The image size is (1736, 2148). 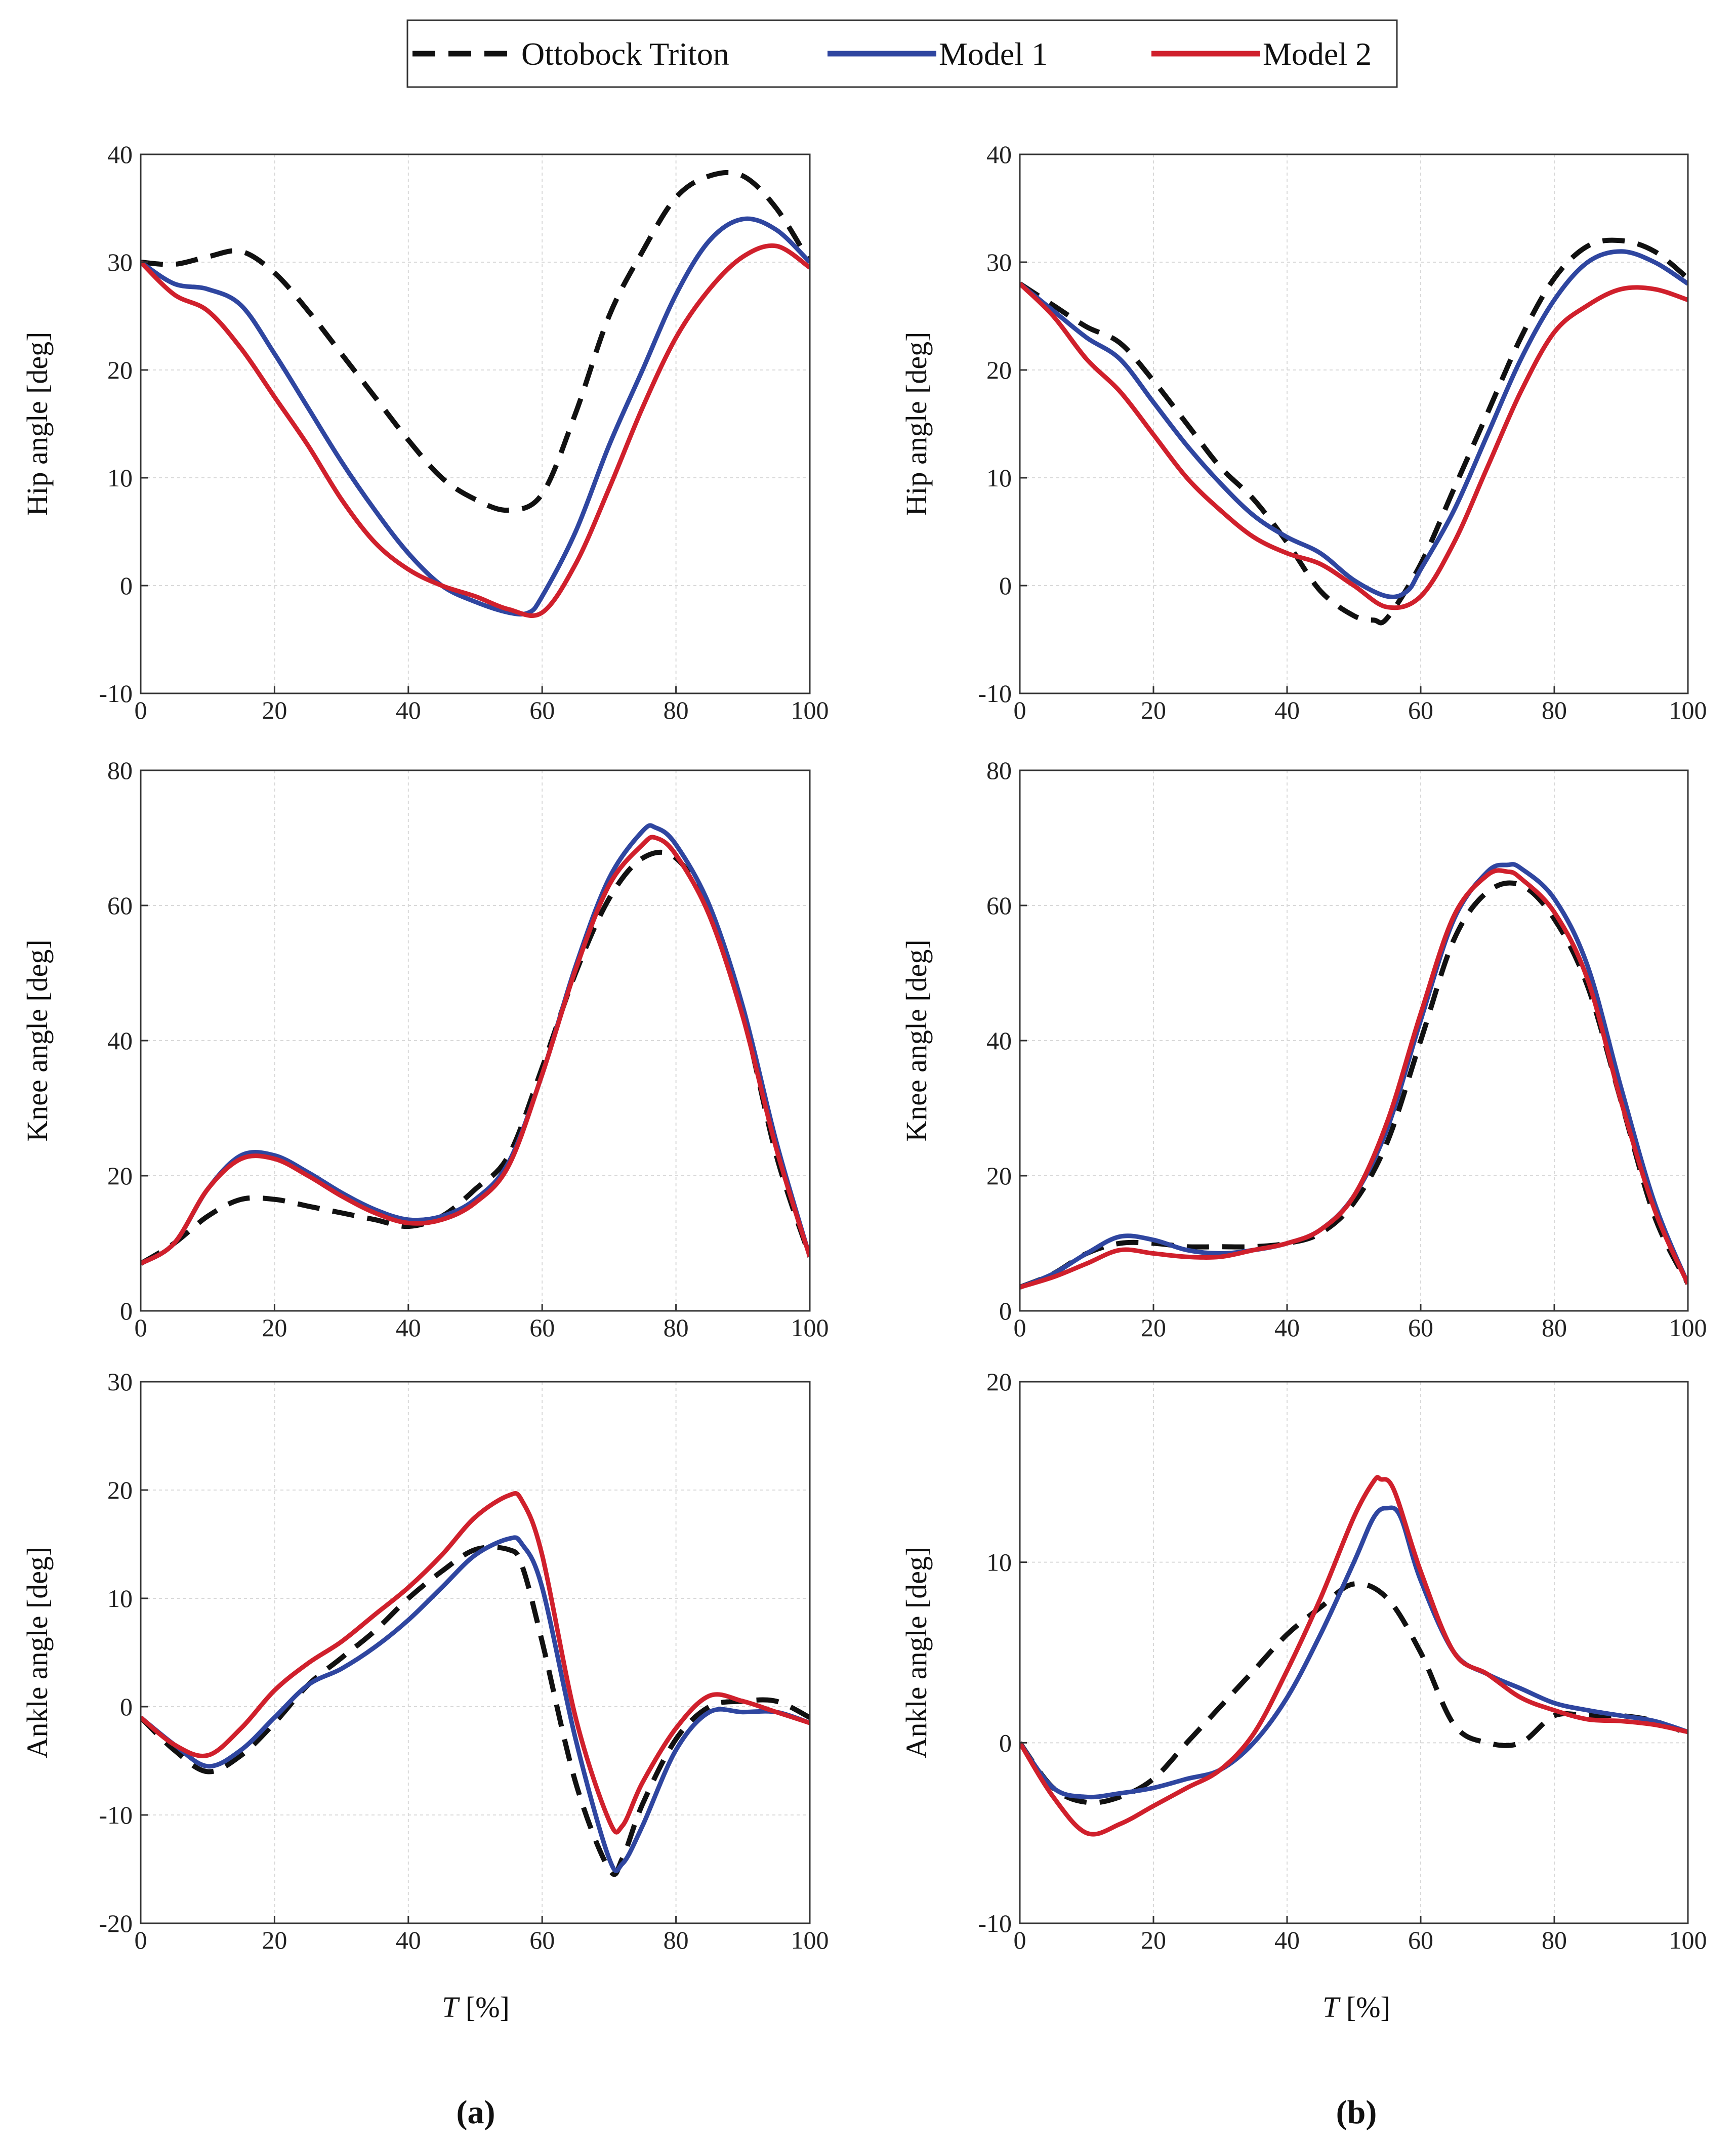 I want to click on y-tick-label-knee-b-0: 0, so click(x=1005, y=1311).